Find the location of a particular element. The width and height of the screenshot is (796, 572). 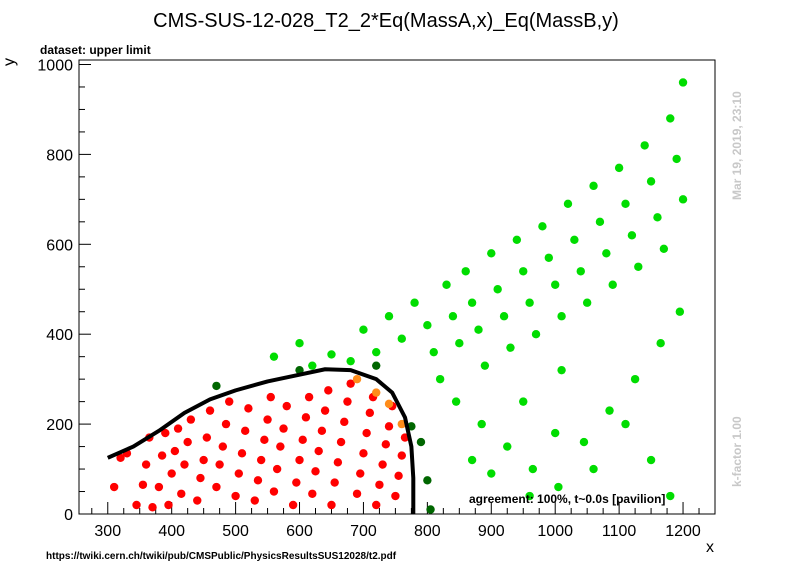

y-axis: 0 200 400 600 800 1000 is located at coordinates (64, 290).